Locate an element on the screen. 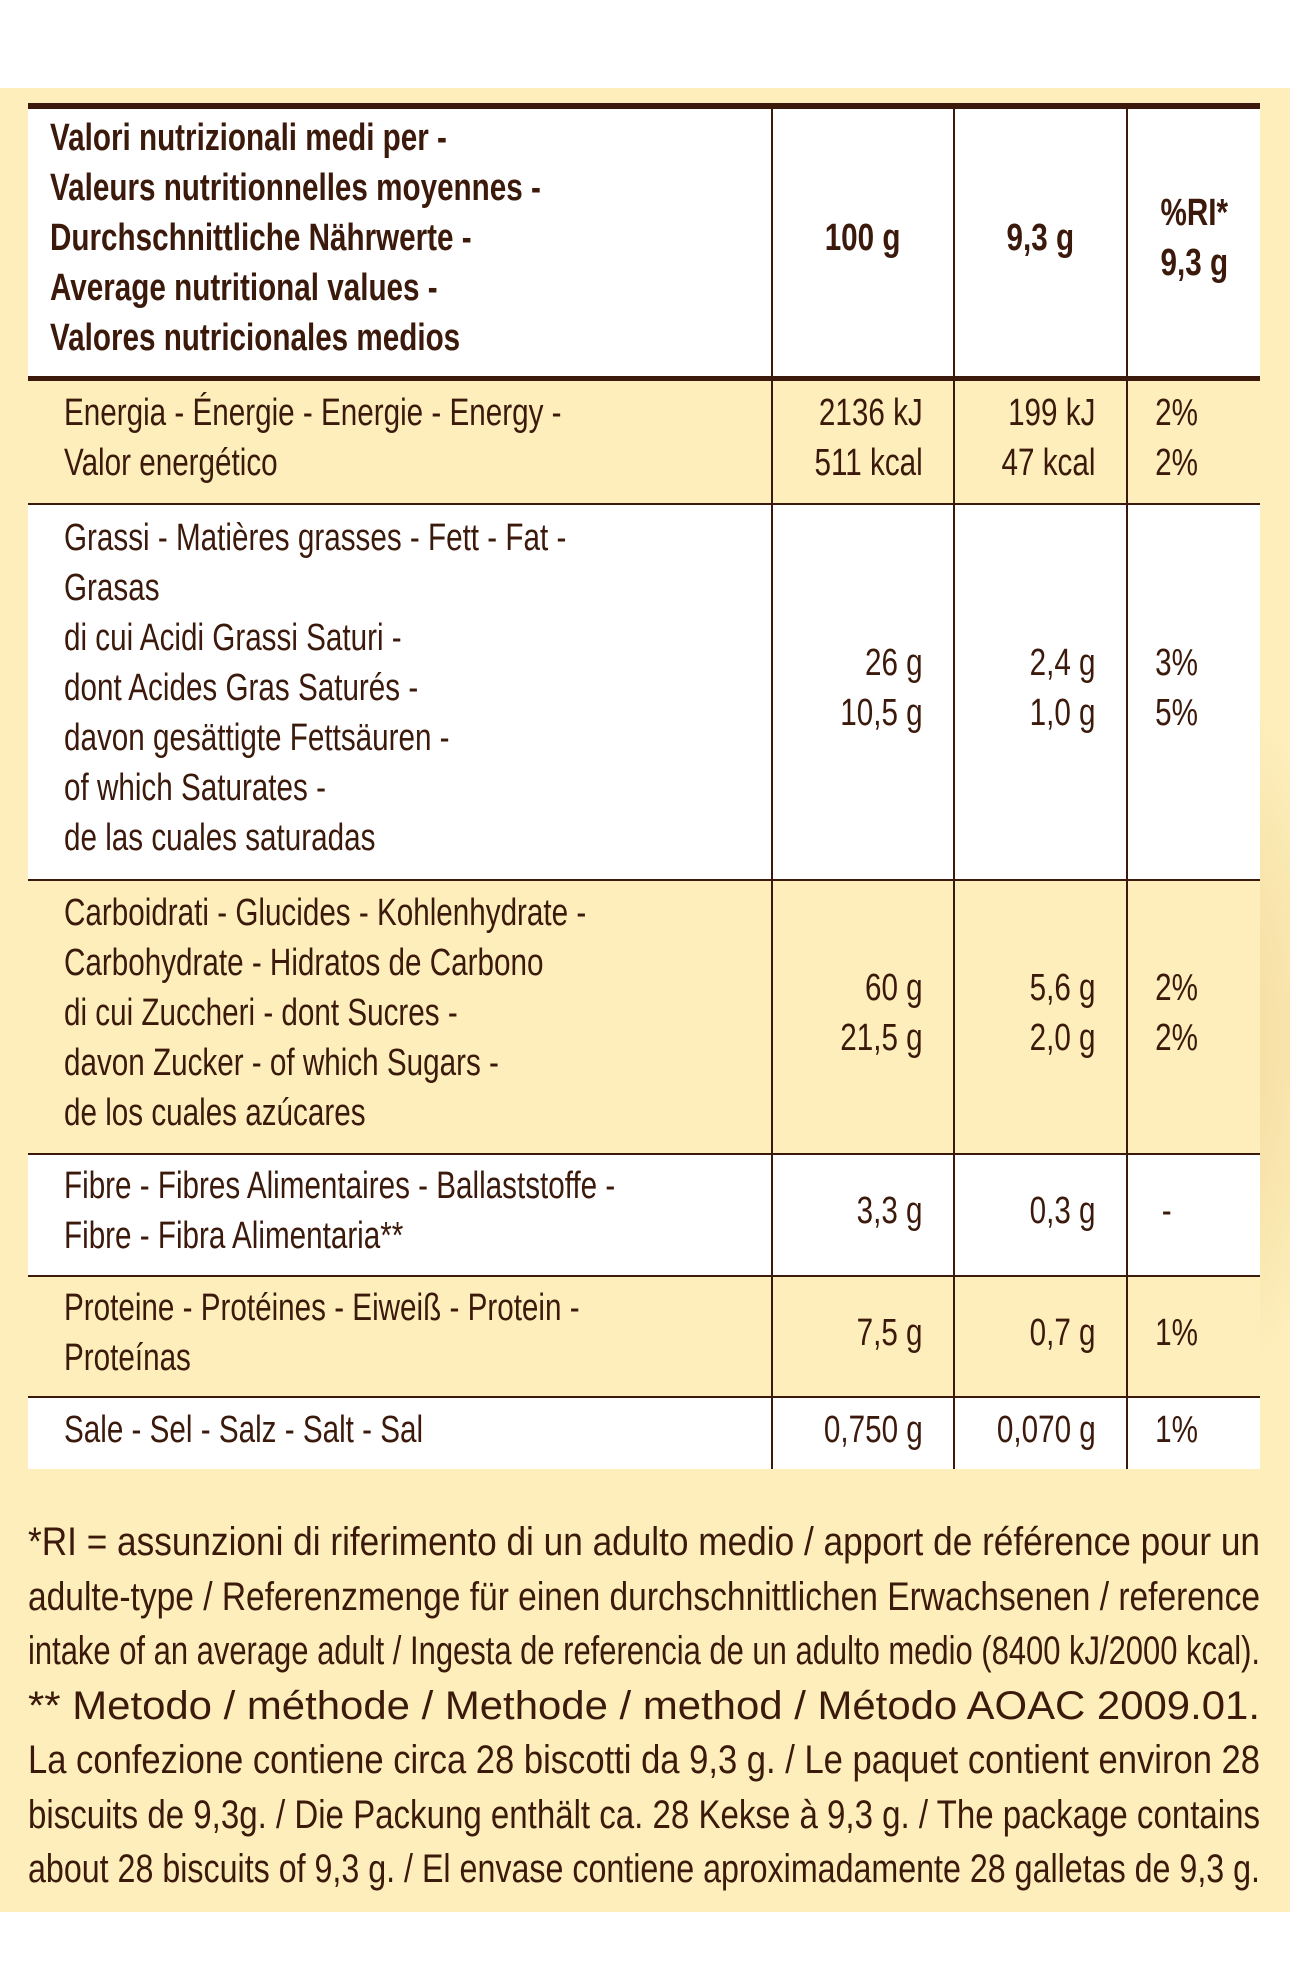  value-ri: 3% 5% is located at coordinates (1176, 688).